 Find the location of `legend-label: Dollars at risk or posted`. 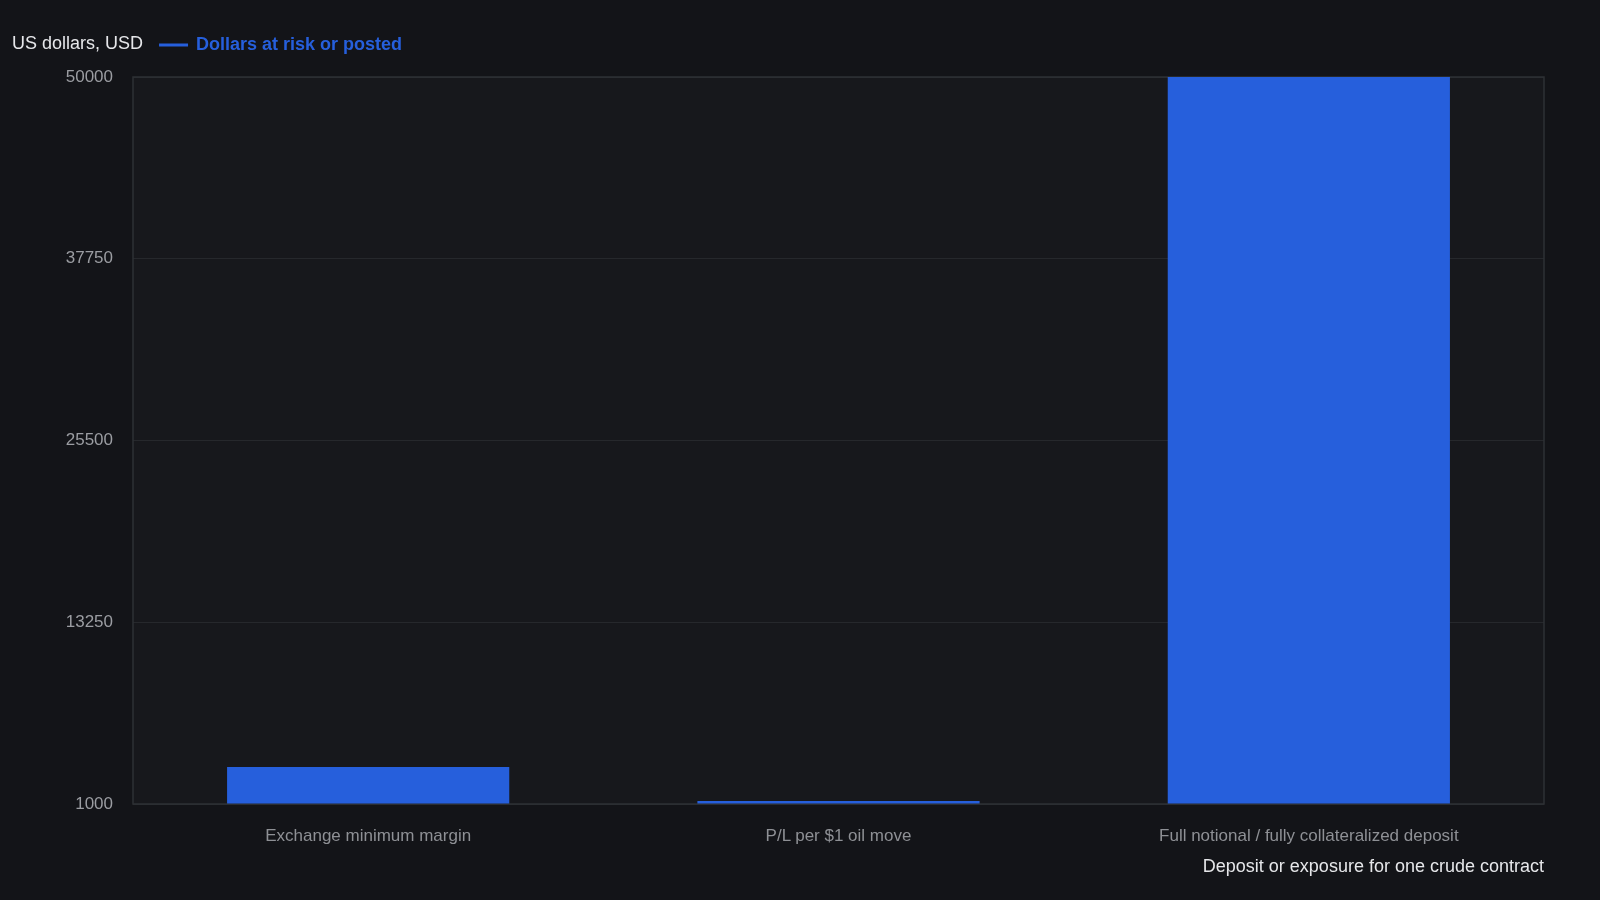

legend-label: Dollars at risk or posted is located at coordinates (299, 43).